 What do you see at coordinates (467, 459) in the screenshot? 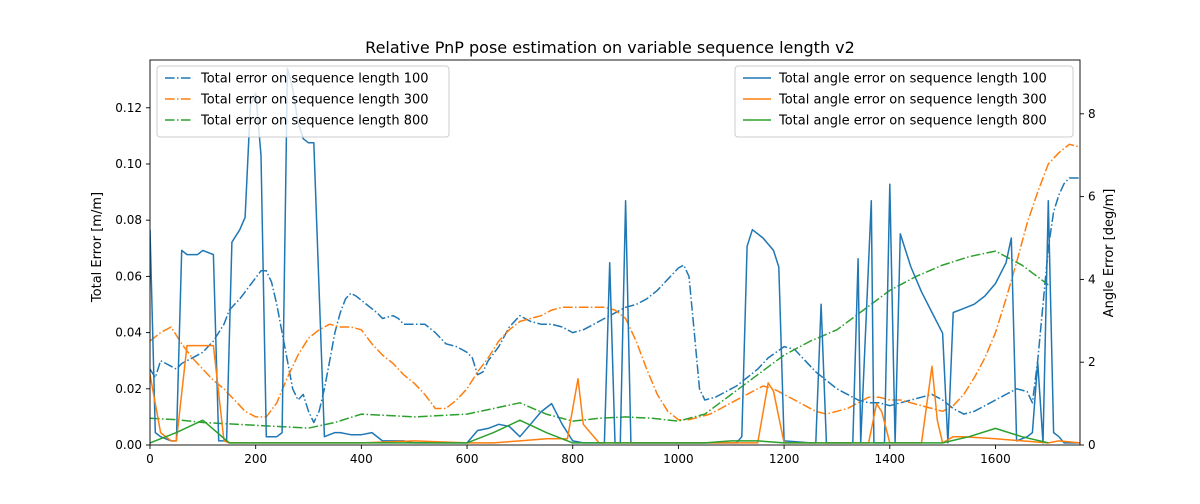
I see `x-tick-label: 600` at bounding box center [467, 459].